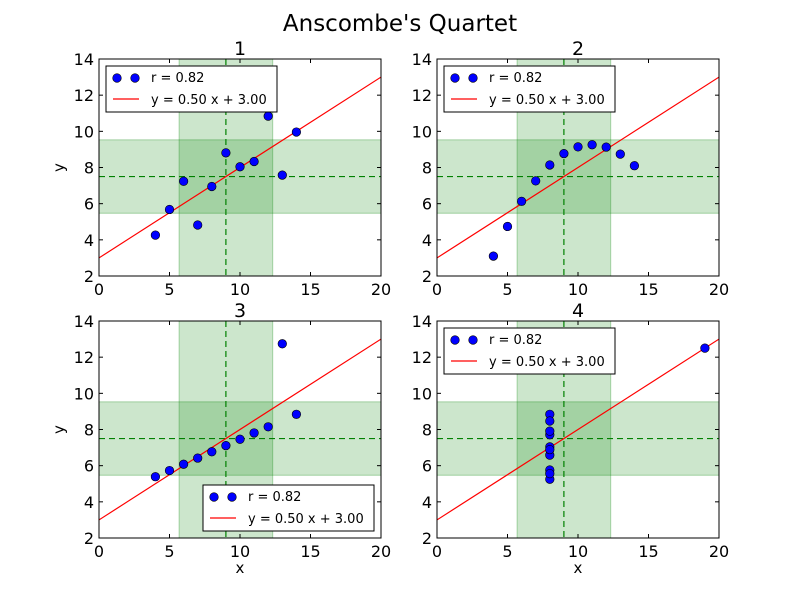 The image size is (800, 600). Describe the element at coordinates (59, 429) in the screenshot. I see `y-axis-label: y` at that location.